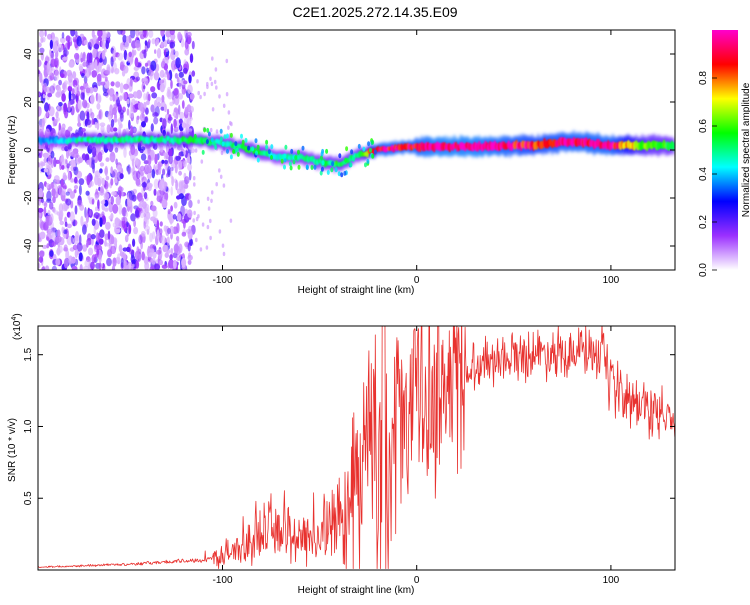  I want to click on colorbar-tick-label: 0.8, so click(703, 78).